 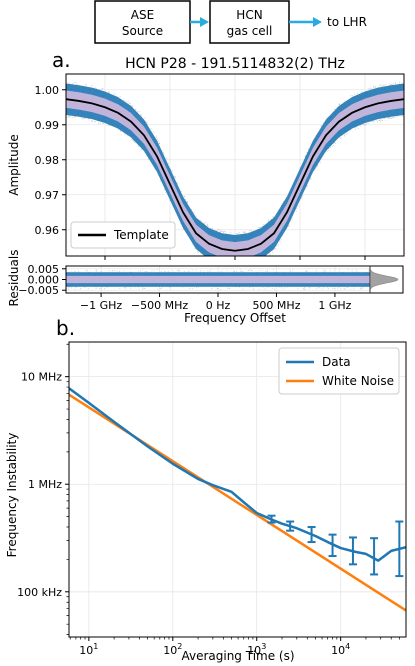 I want to click on diagram-arrows, so click(x=256, y=22).